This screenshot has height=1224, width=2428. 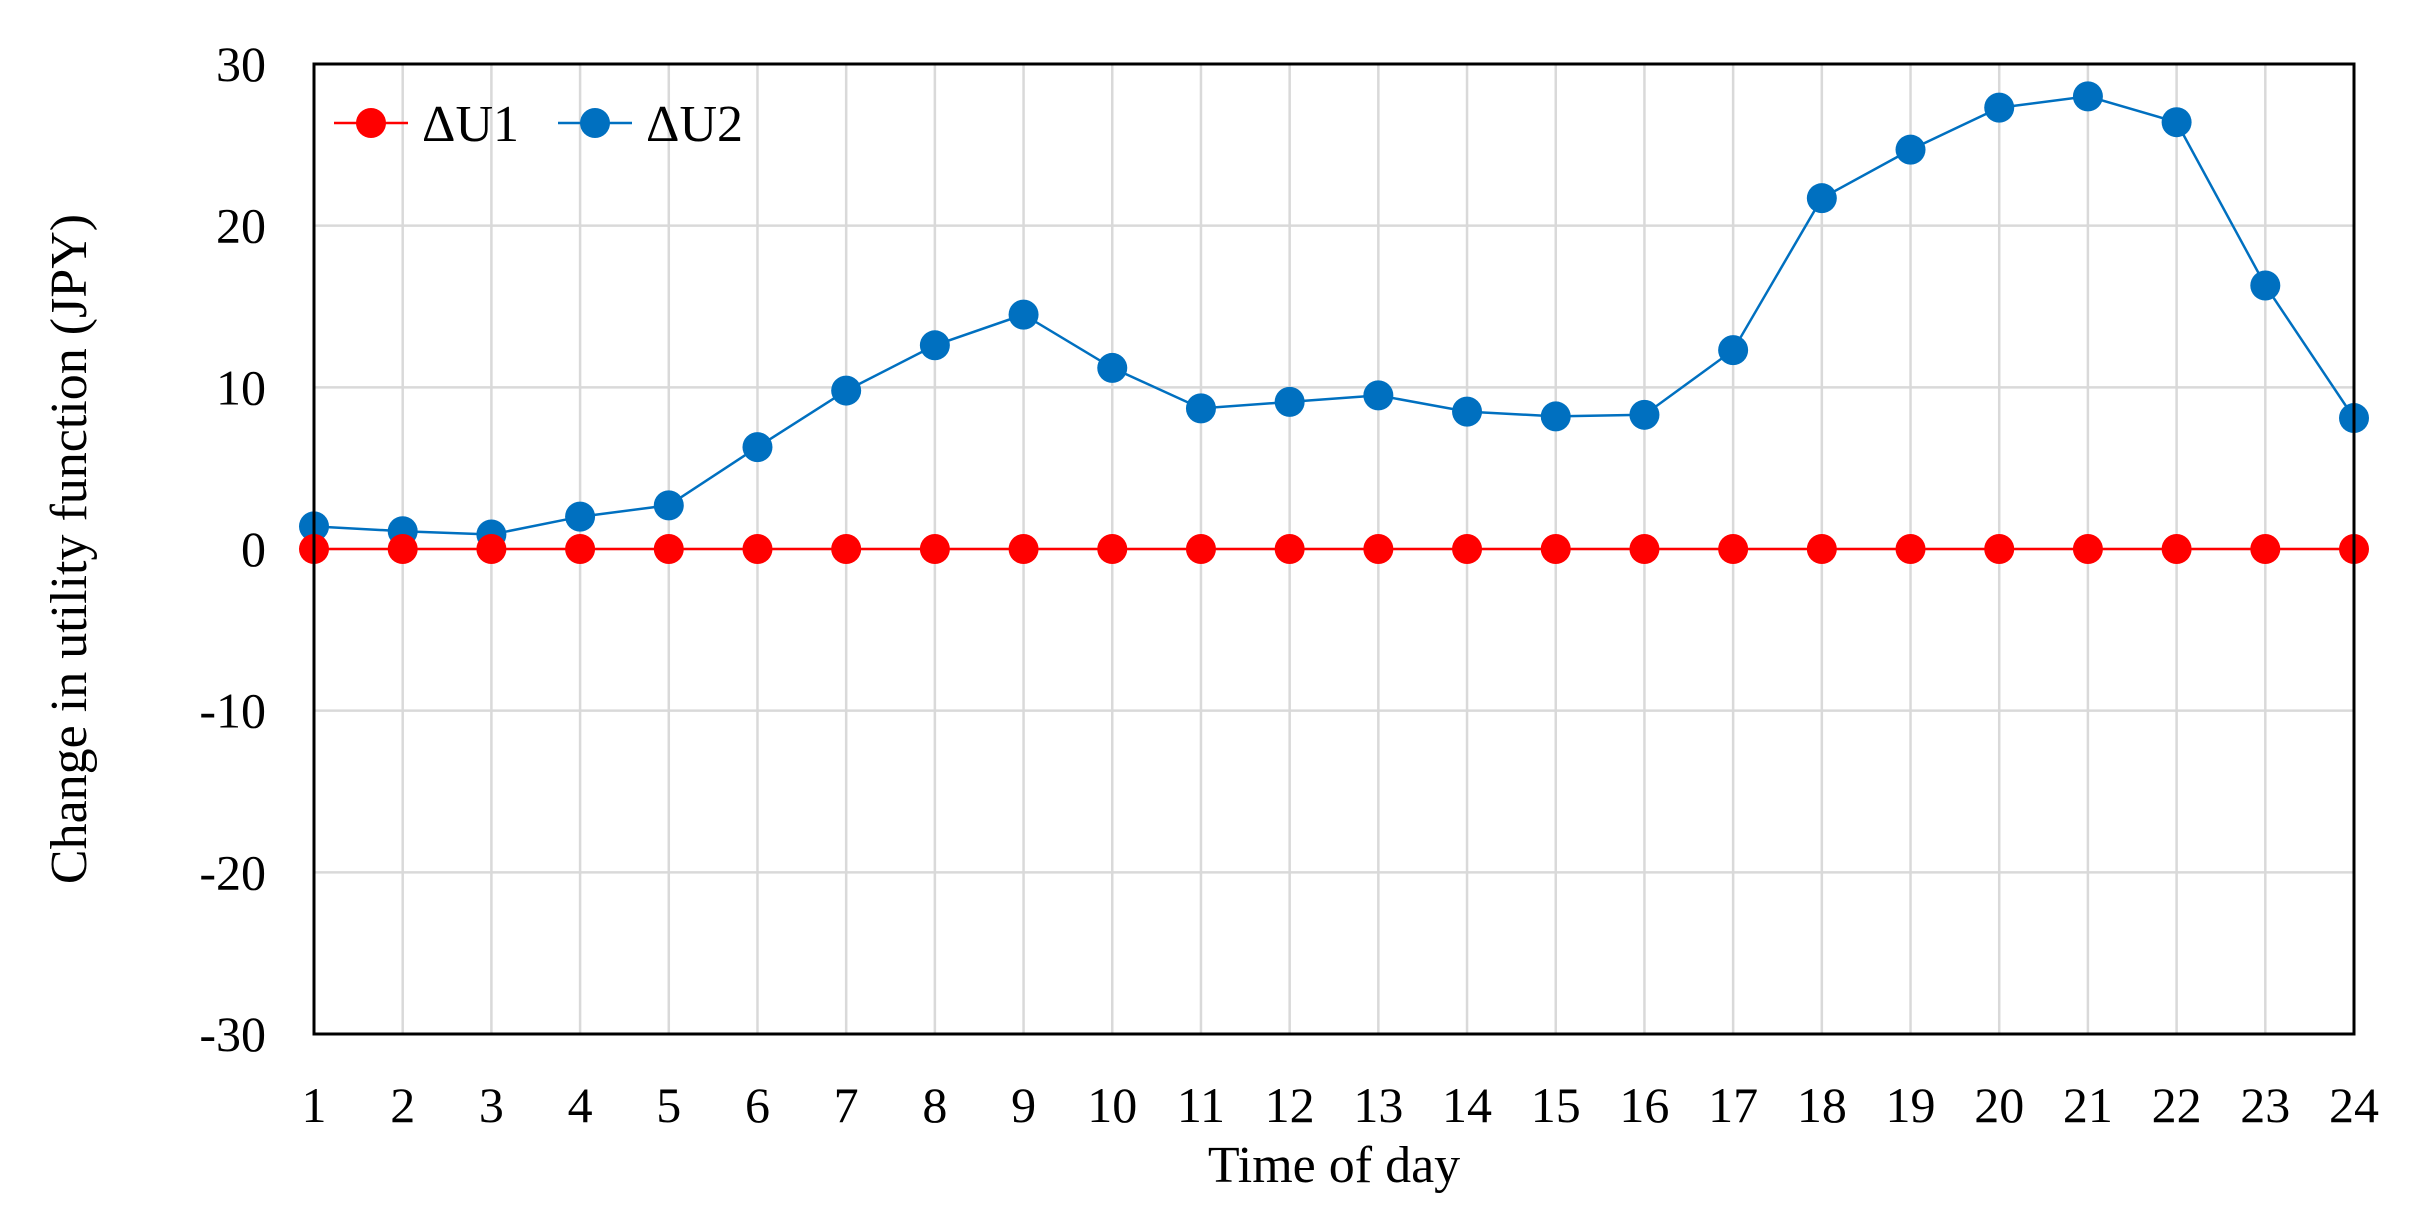 What do you see at coordinates (1341, 1105) in the screenshot?
I see `x-axis-tick-labels: 1 2 3 4 5 6 7 8 9 10 11 12 13 14 15 16 17 18 19 20 21 22 23 24` at bounding box center [1341, 1105].